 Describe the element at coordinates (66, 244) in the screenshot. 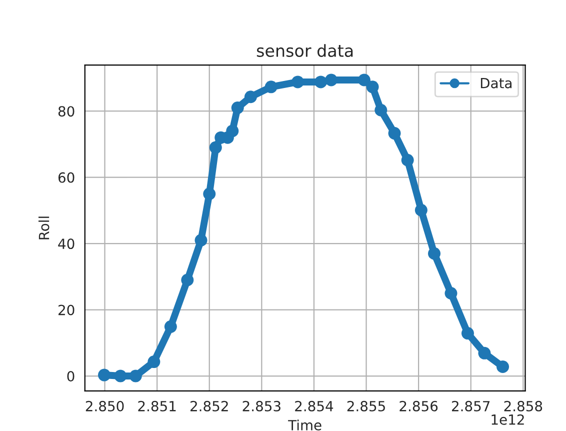

I see `y-tick-label: 40` at that location.